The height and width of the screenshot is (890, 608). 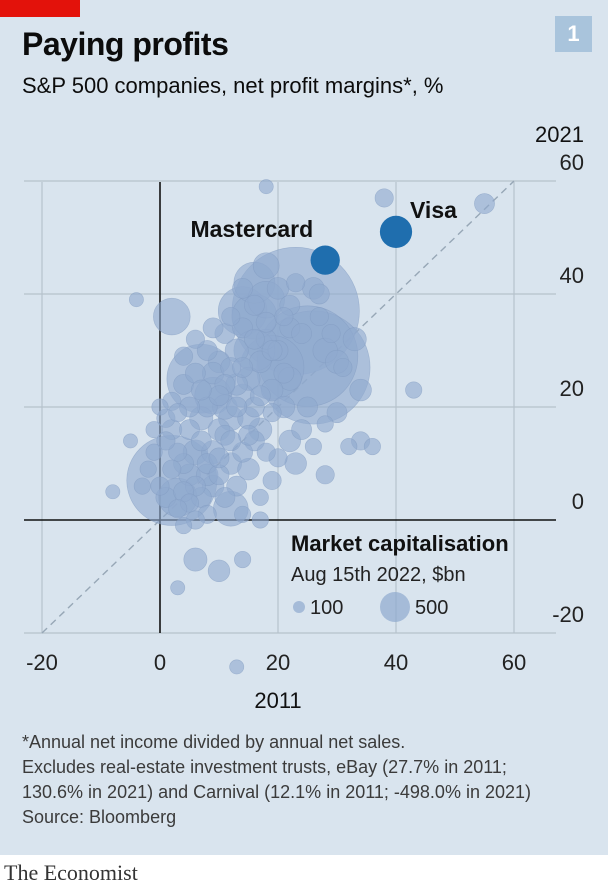 I want to click on x-tick-label: 20, so click(x=278, y=662).